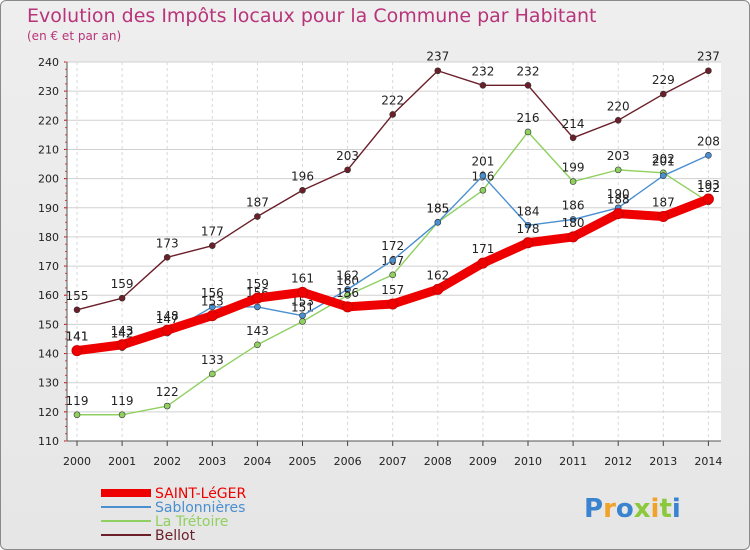 This screenshot has width=750, height=550. I want to click on data-label: 186, so click(573, 205).